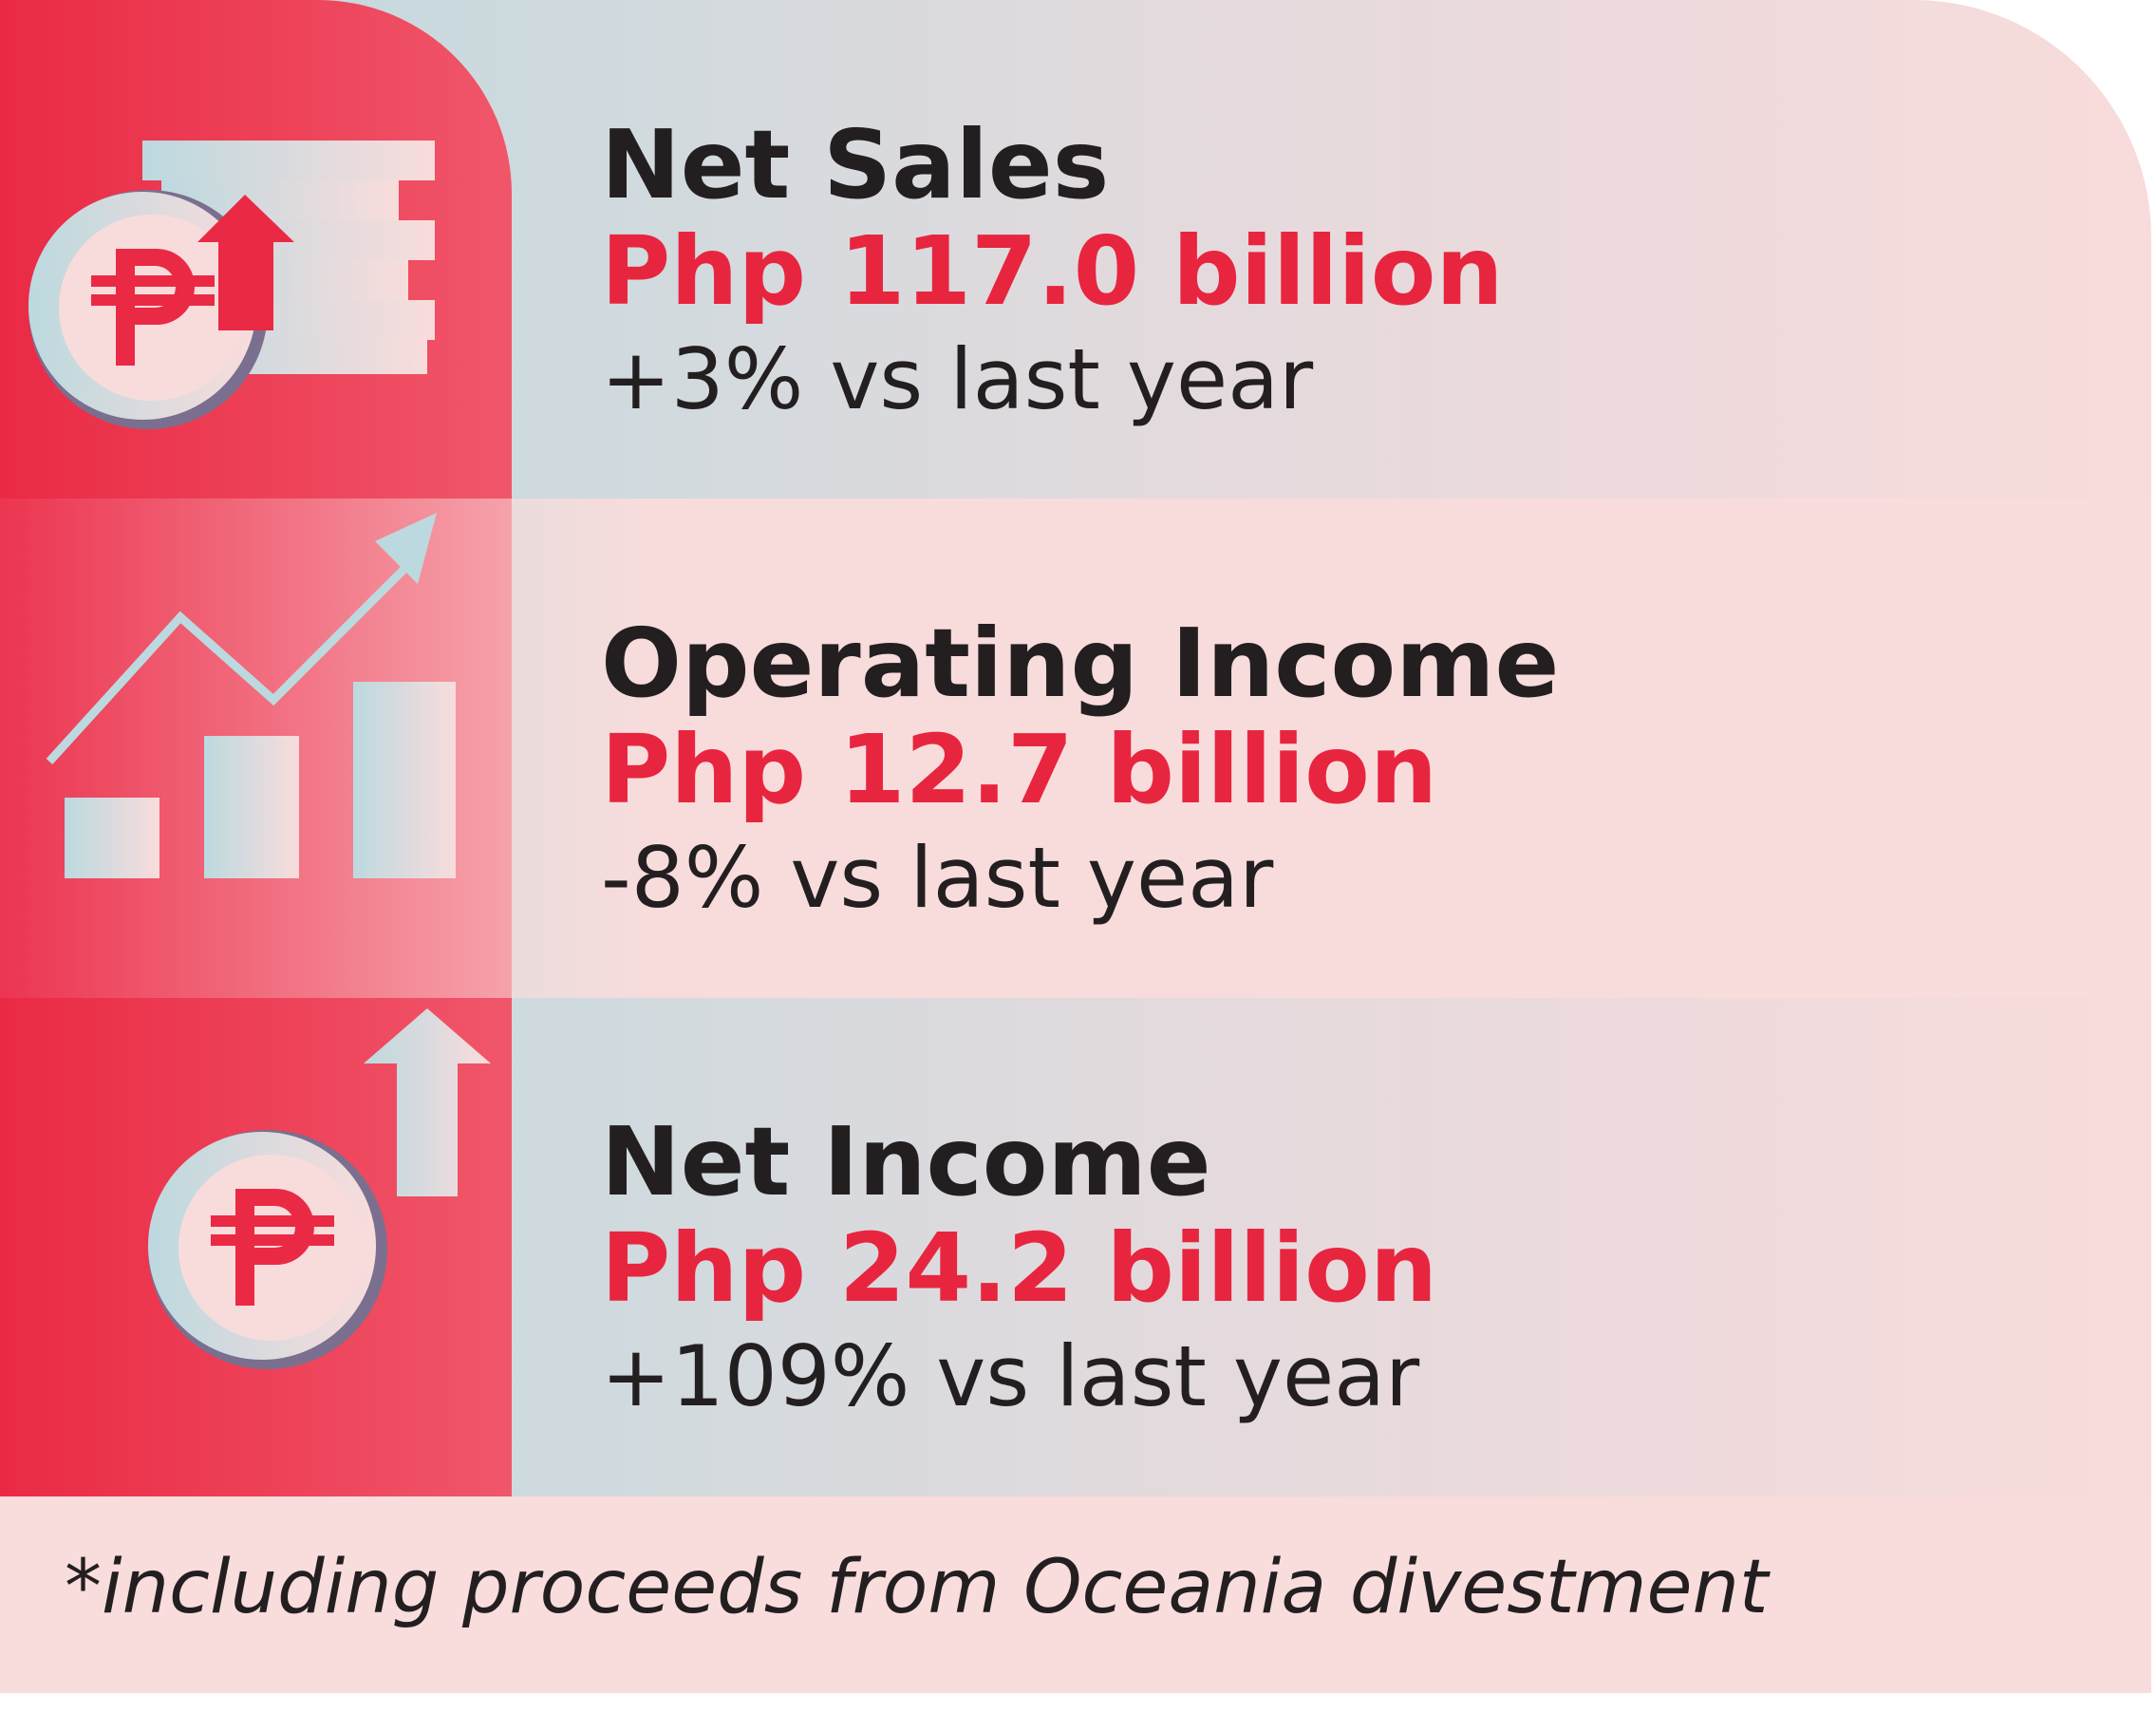 This screenshot has height=1731, width=2156. I want to click on metric-value: Php 24.2 billion, so click(1019, 1268).